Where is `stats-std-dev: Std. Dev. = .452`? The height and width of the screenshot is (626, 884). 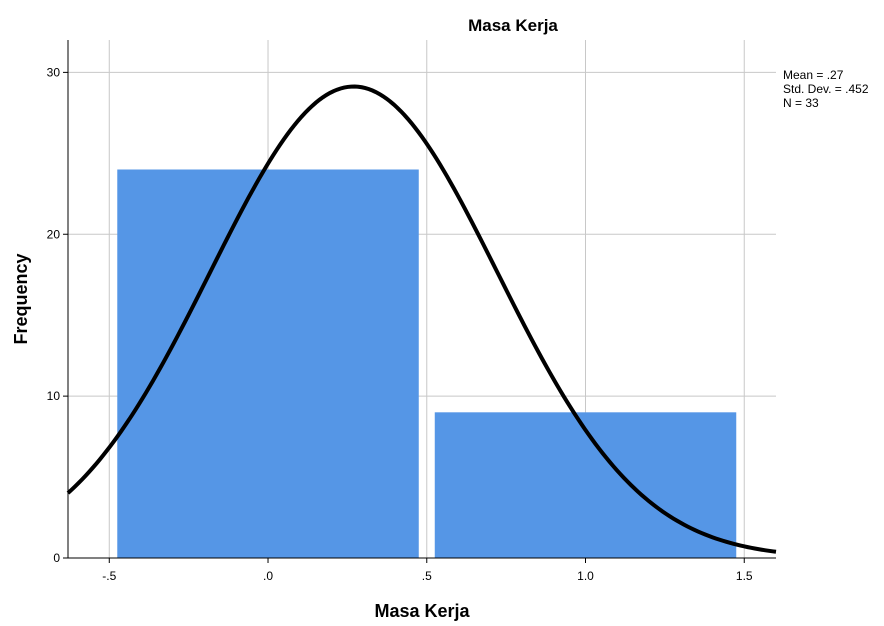
stats-std-dev: Std. Dev. = .452 is located at coordinates (826, 89).